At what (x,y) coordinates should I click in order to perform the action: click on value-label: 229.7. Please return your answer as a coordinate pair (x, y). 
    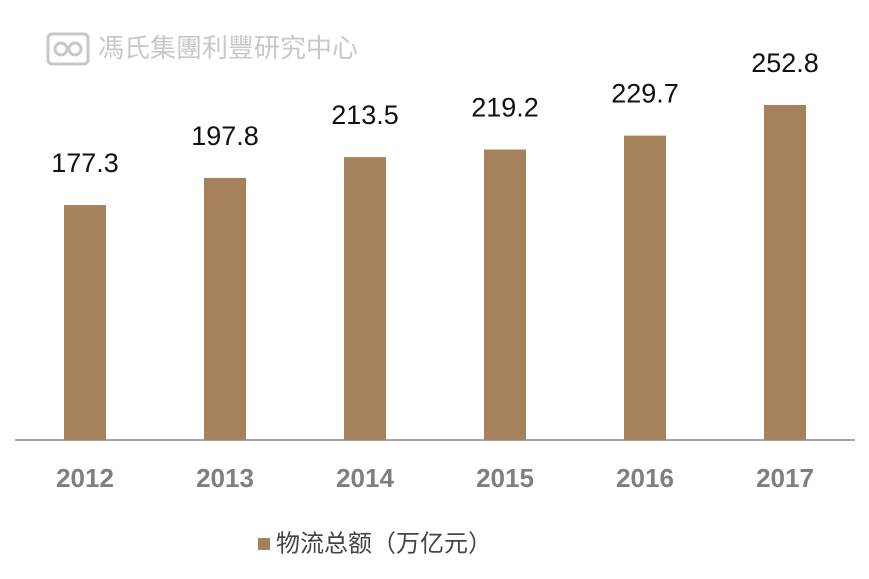
    Looking at the image, I should click on (645, 94).